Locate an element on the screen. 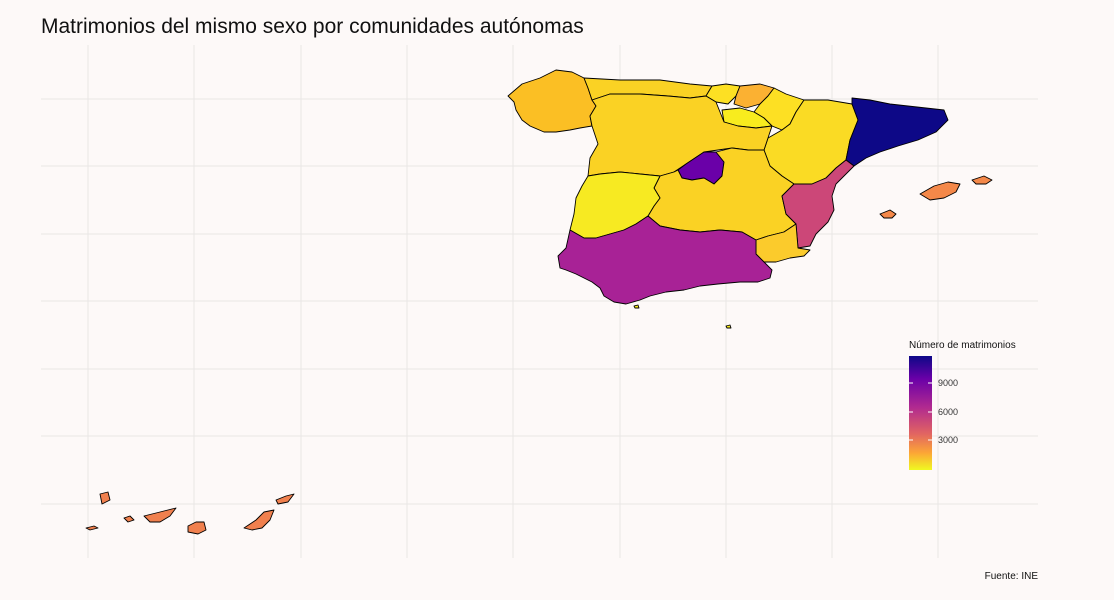  region-melilla is located at coordinates (728, 326).